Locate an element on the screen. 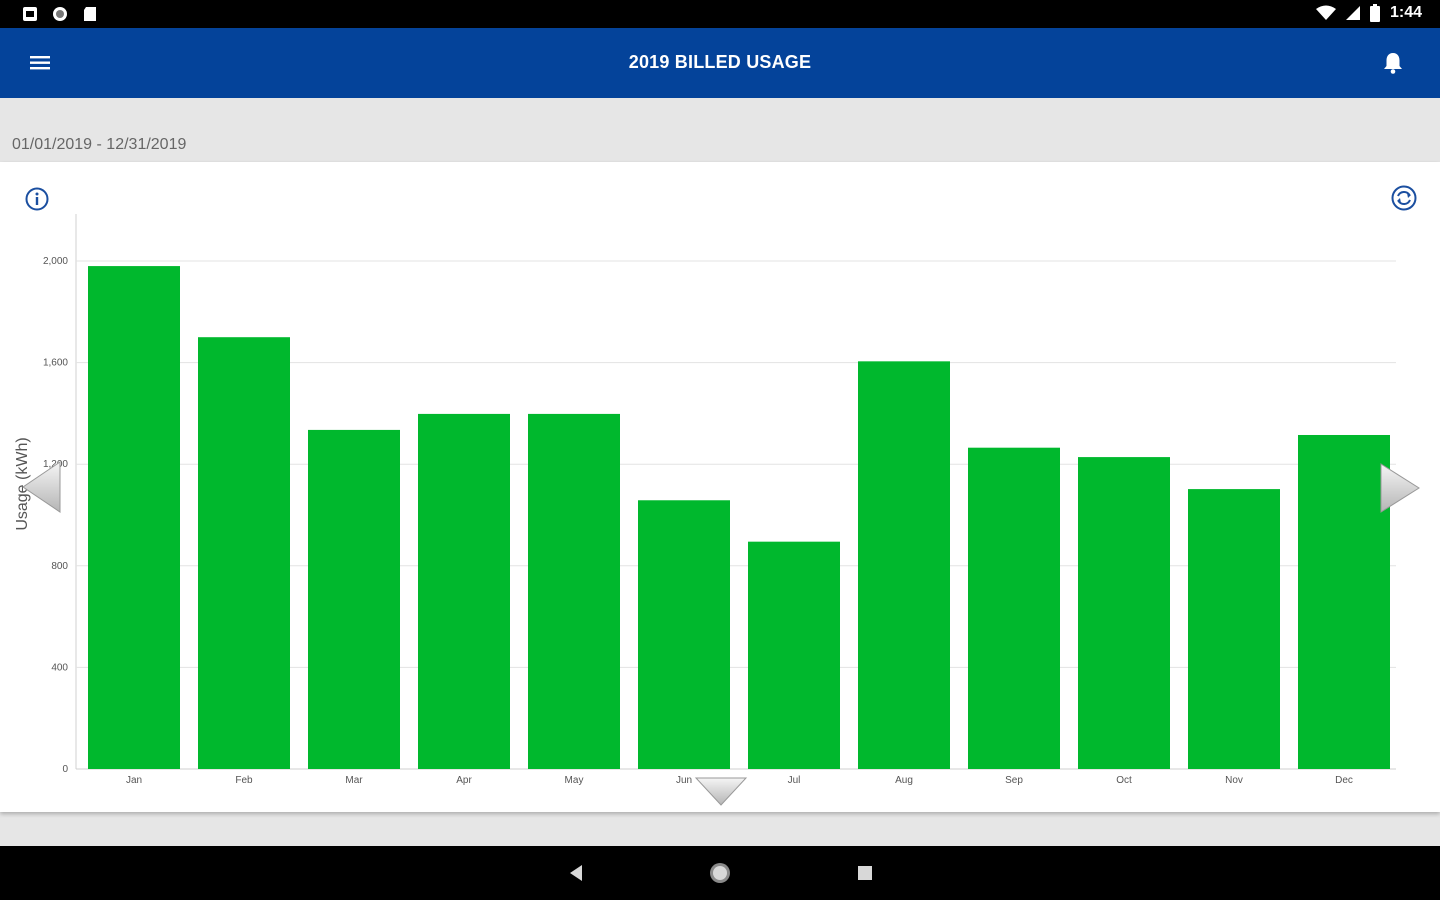  y-tick-label: 2,000 is located at coordinates (55, 261).